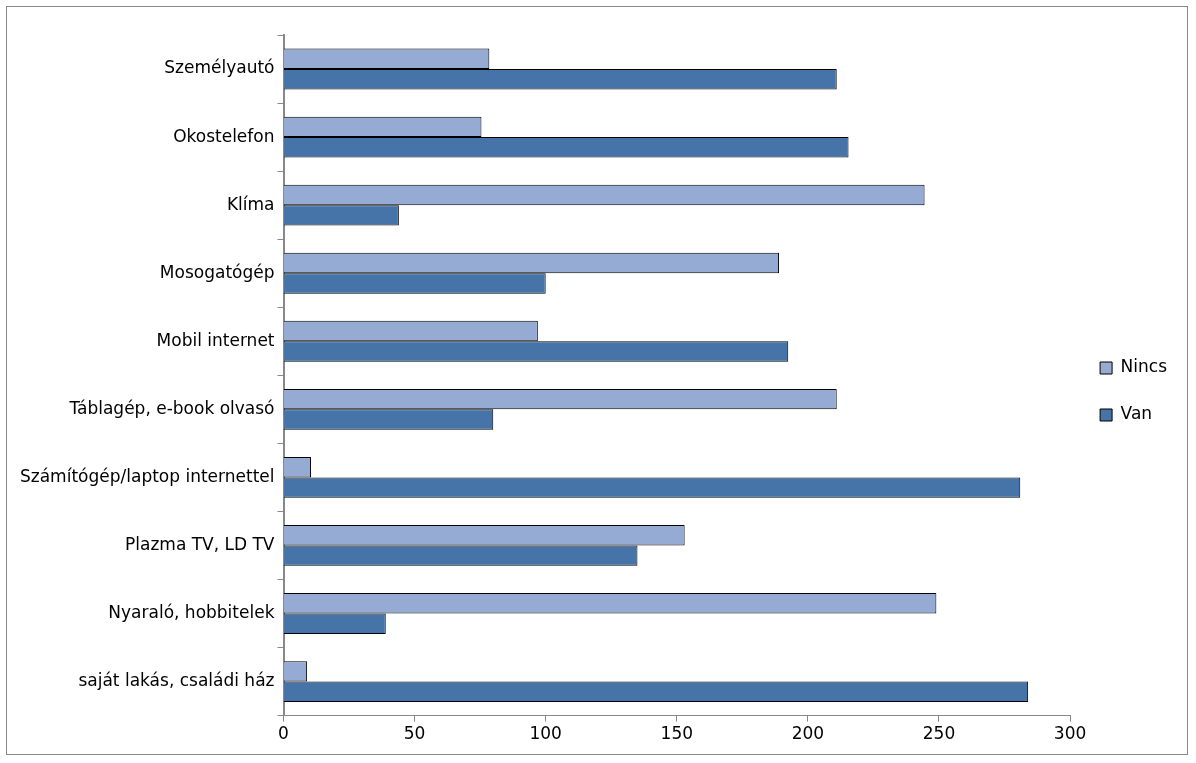 The image size is (1196, 763). Describe the element at coordinates (545, 733) in the screenshot. I see `x-tick-label: 100` at that location.